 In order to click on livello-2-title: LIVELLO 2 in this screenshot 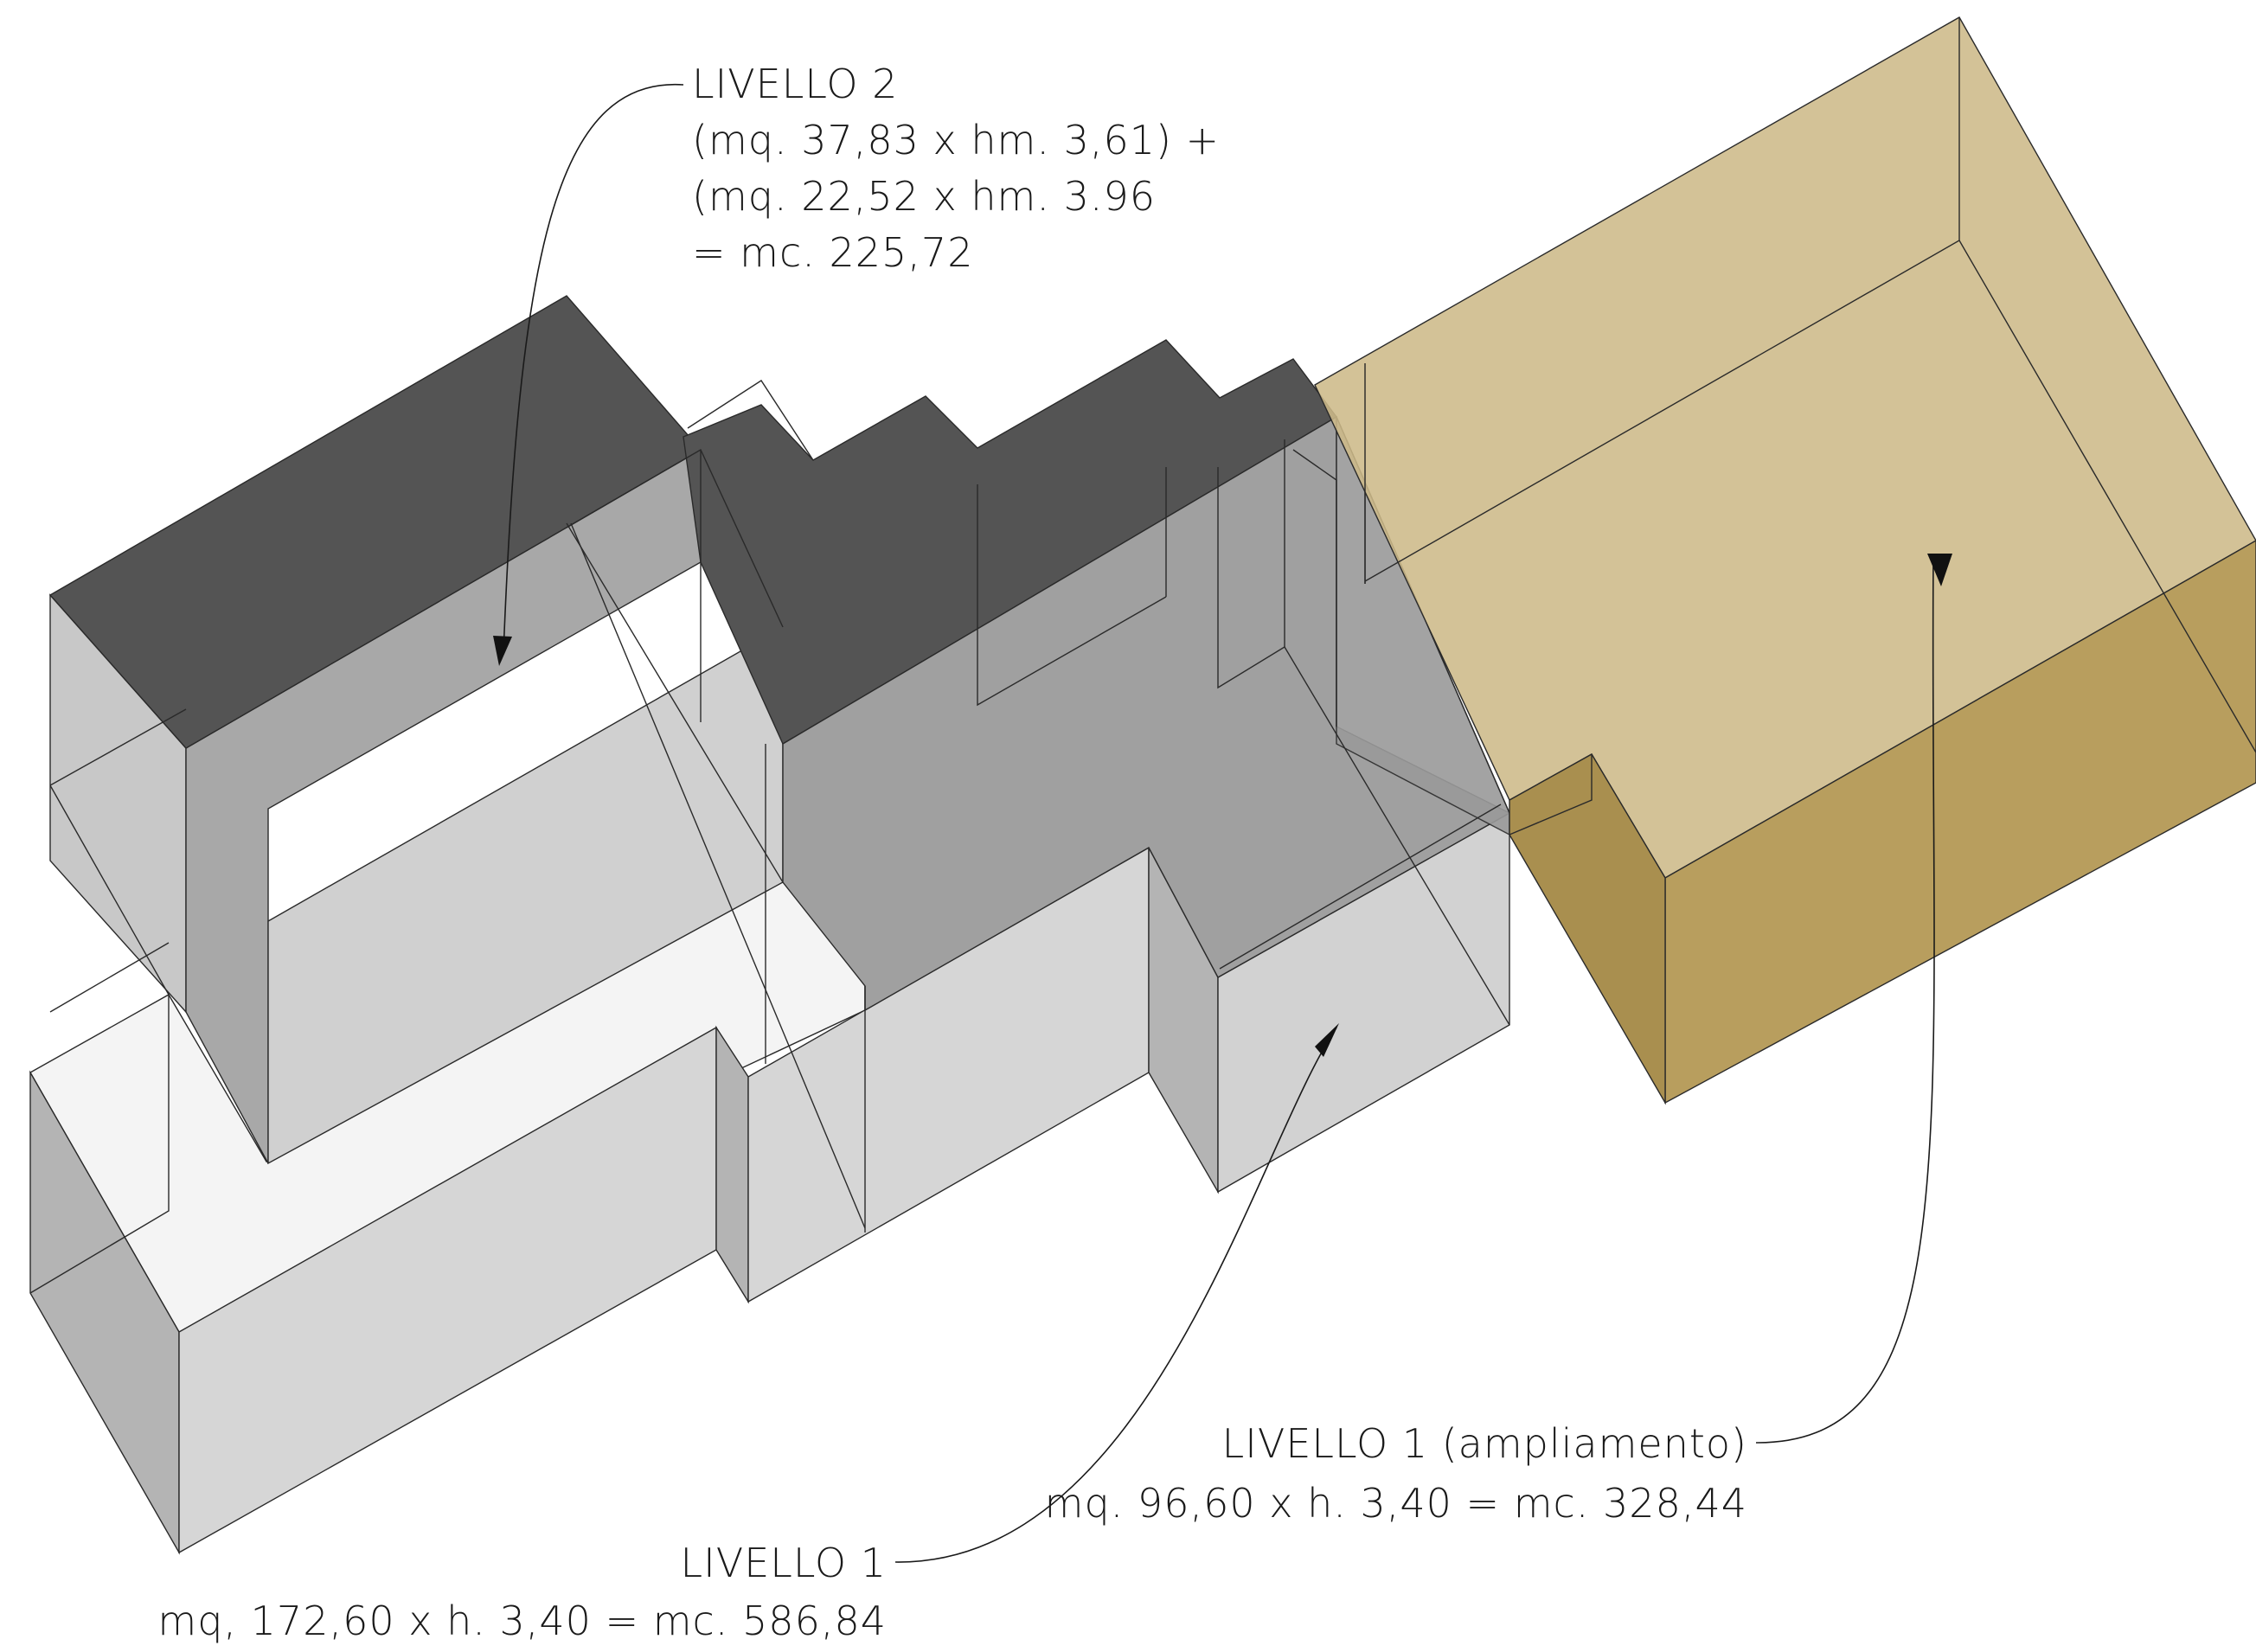, I will do `click(795, 84)`.